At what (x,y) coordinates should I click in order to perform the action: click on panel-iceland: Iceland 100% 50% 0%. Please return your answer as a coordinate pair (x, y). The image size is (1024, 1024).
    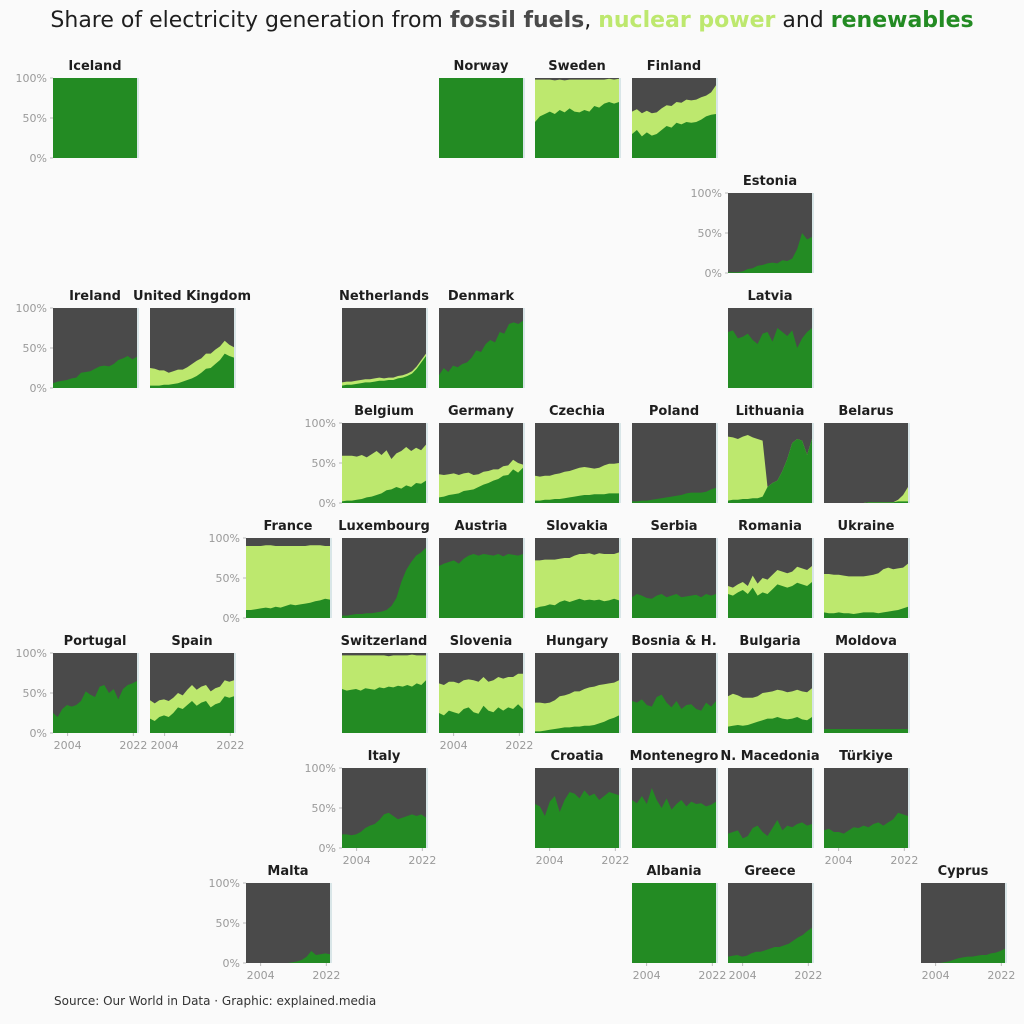
    Looking at the image, I should click on (77, 112).